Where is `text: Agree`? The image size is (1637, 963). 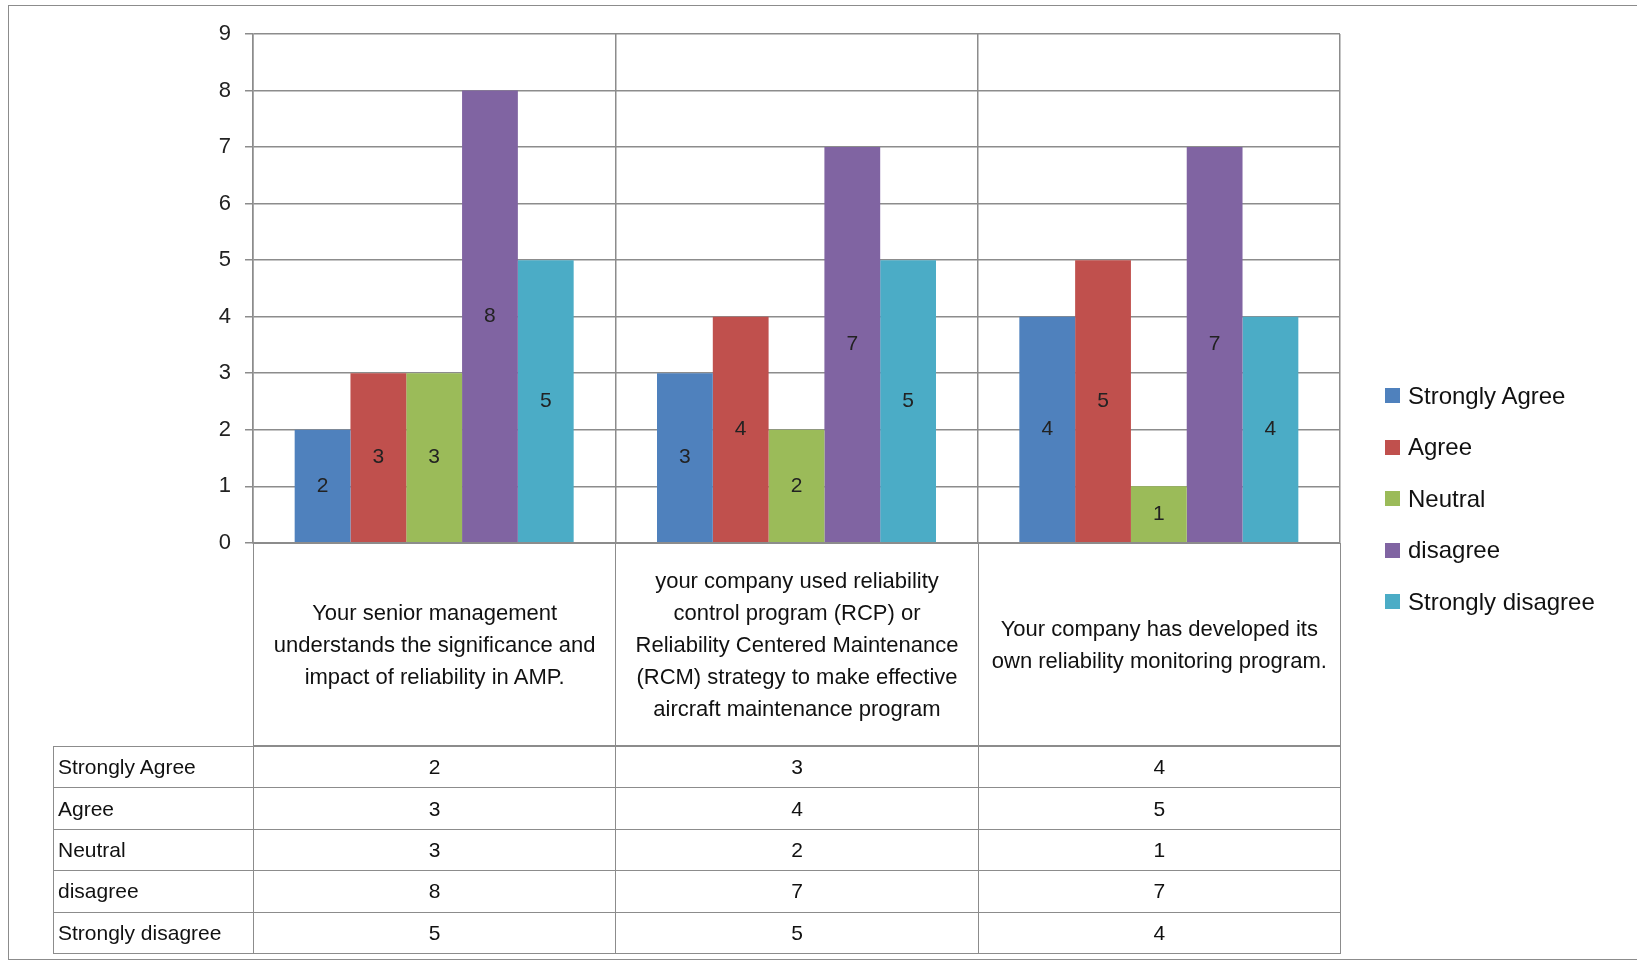 text: Agree is located at coordinates (86, 808).